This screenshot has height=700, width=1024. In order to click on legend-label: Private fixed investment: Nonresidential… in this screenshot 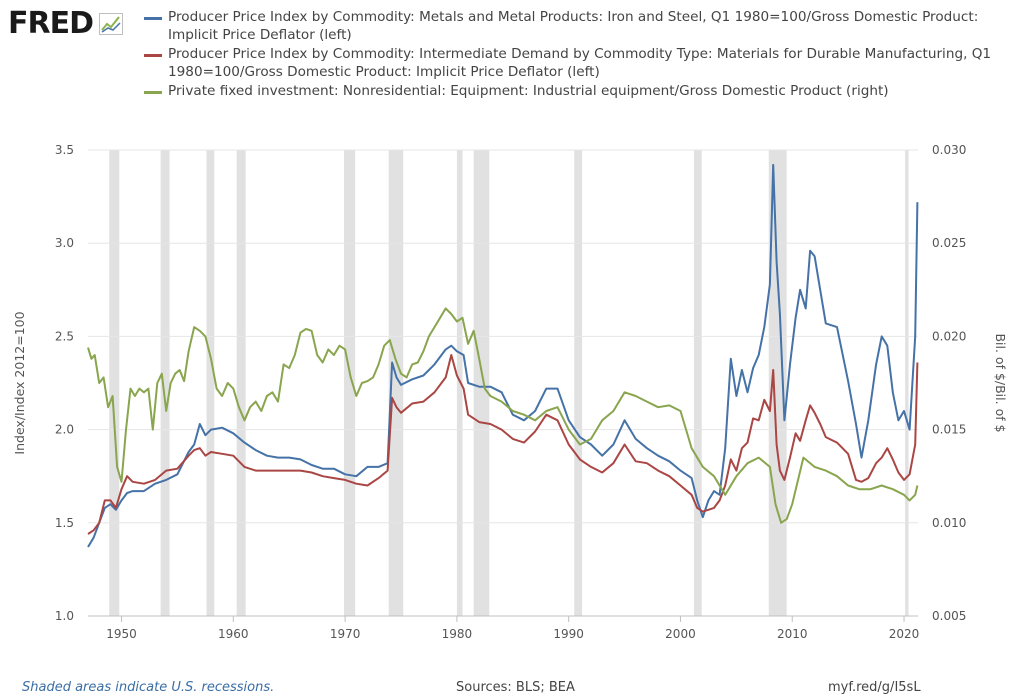, I will do `click(528, 91)`.